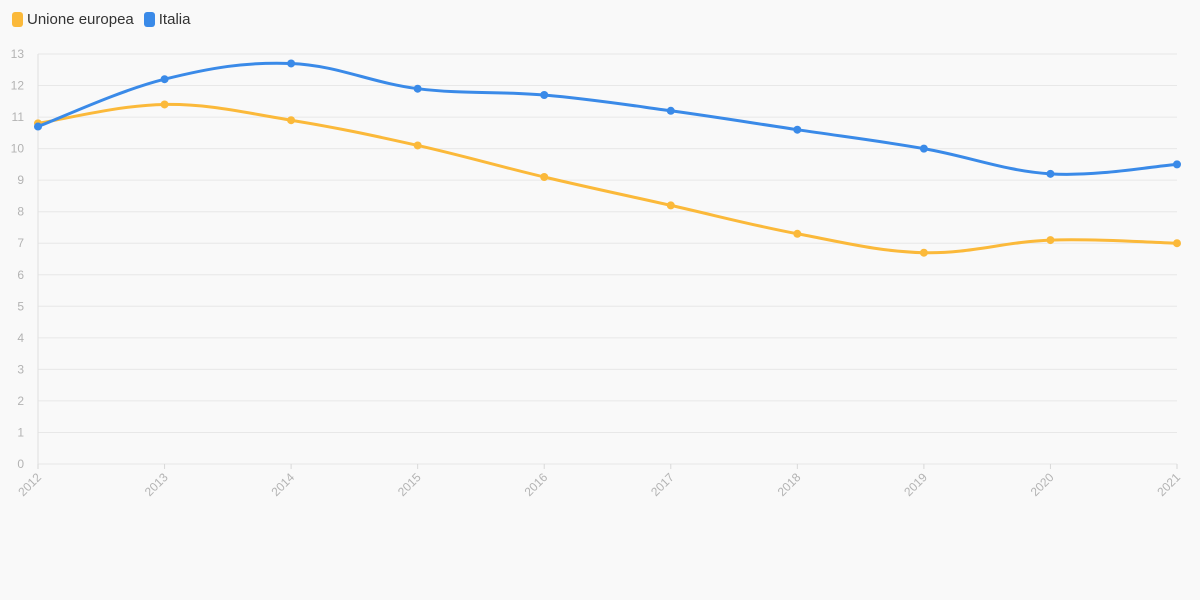 This screenshot has width=1200, height=600. I want to click on y-tick-label-1: 1, so click(20, 432).